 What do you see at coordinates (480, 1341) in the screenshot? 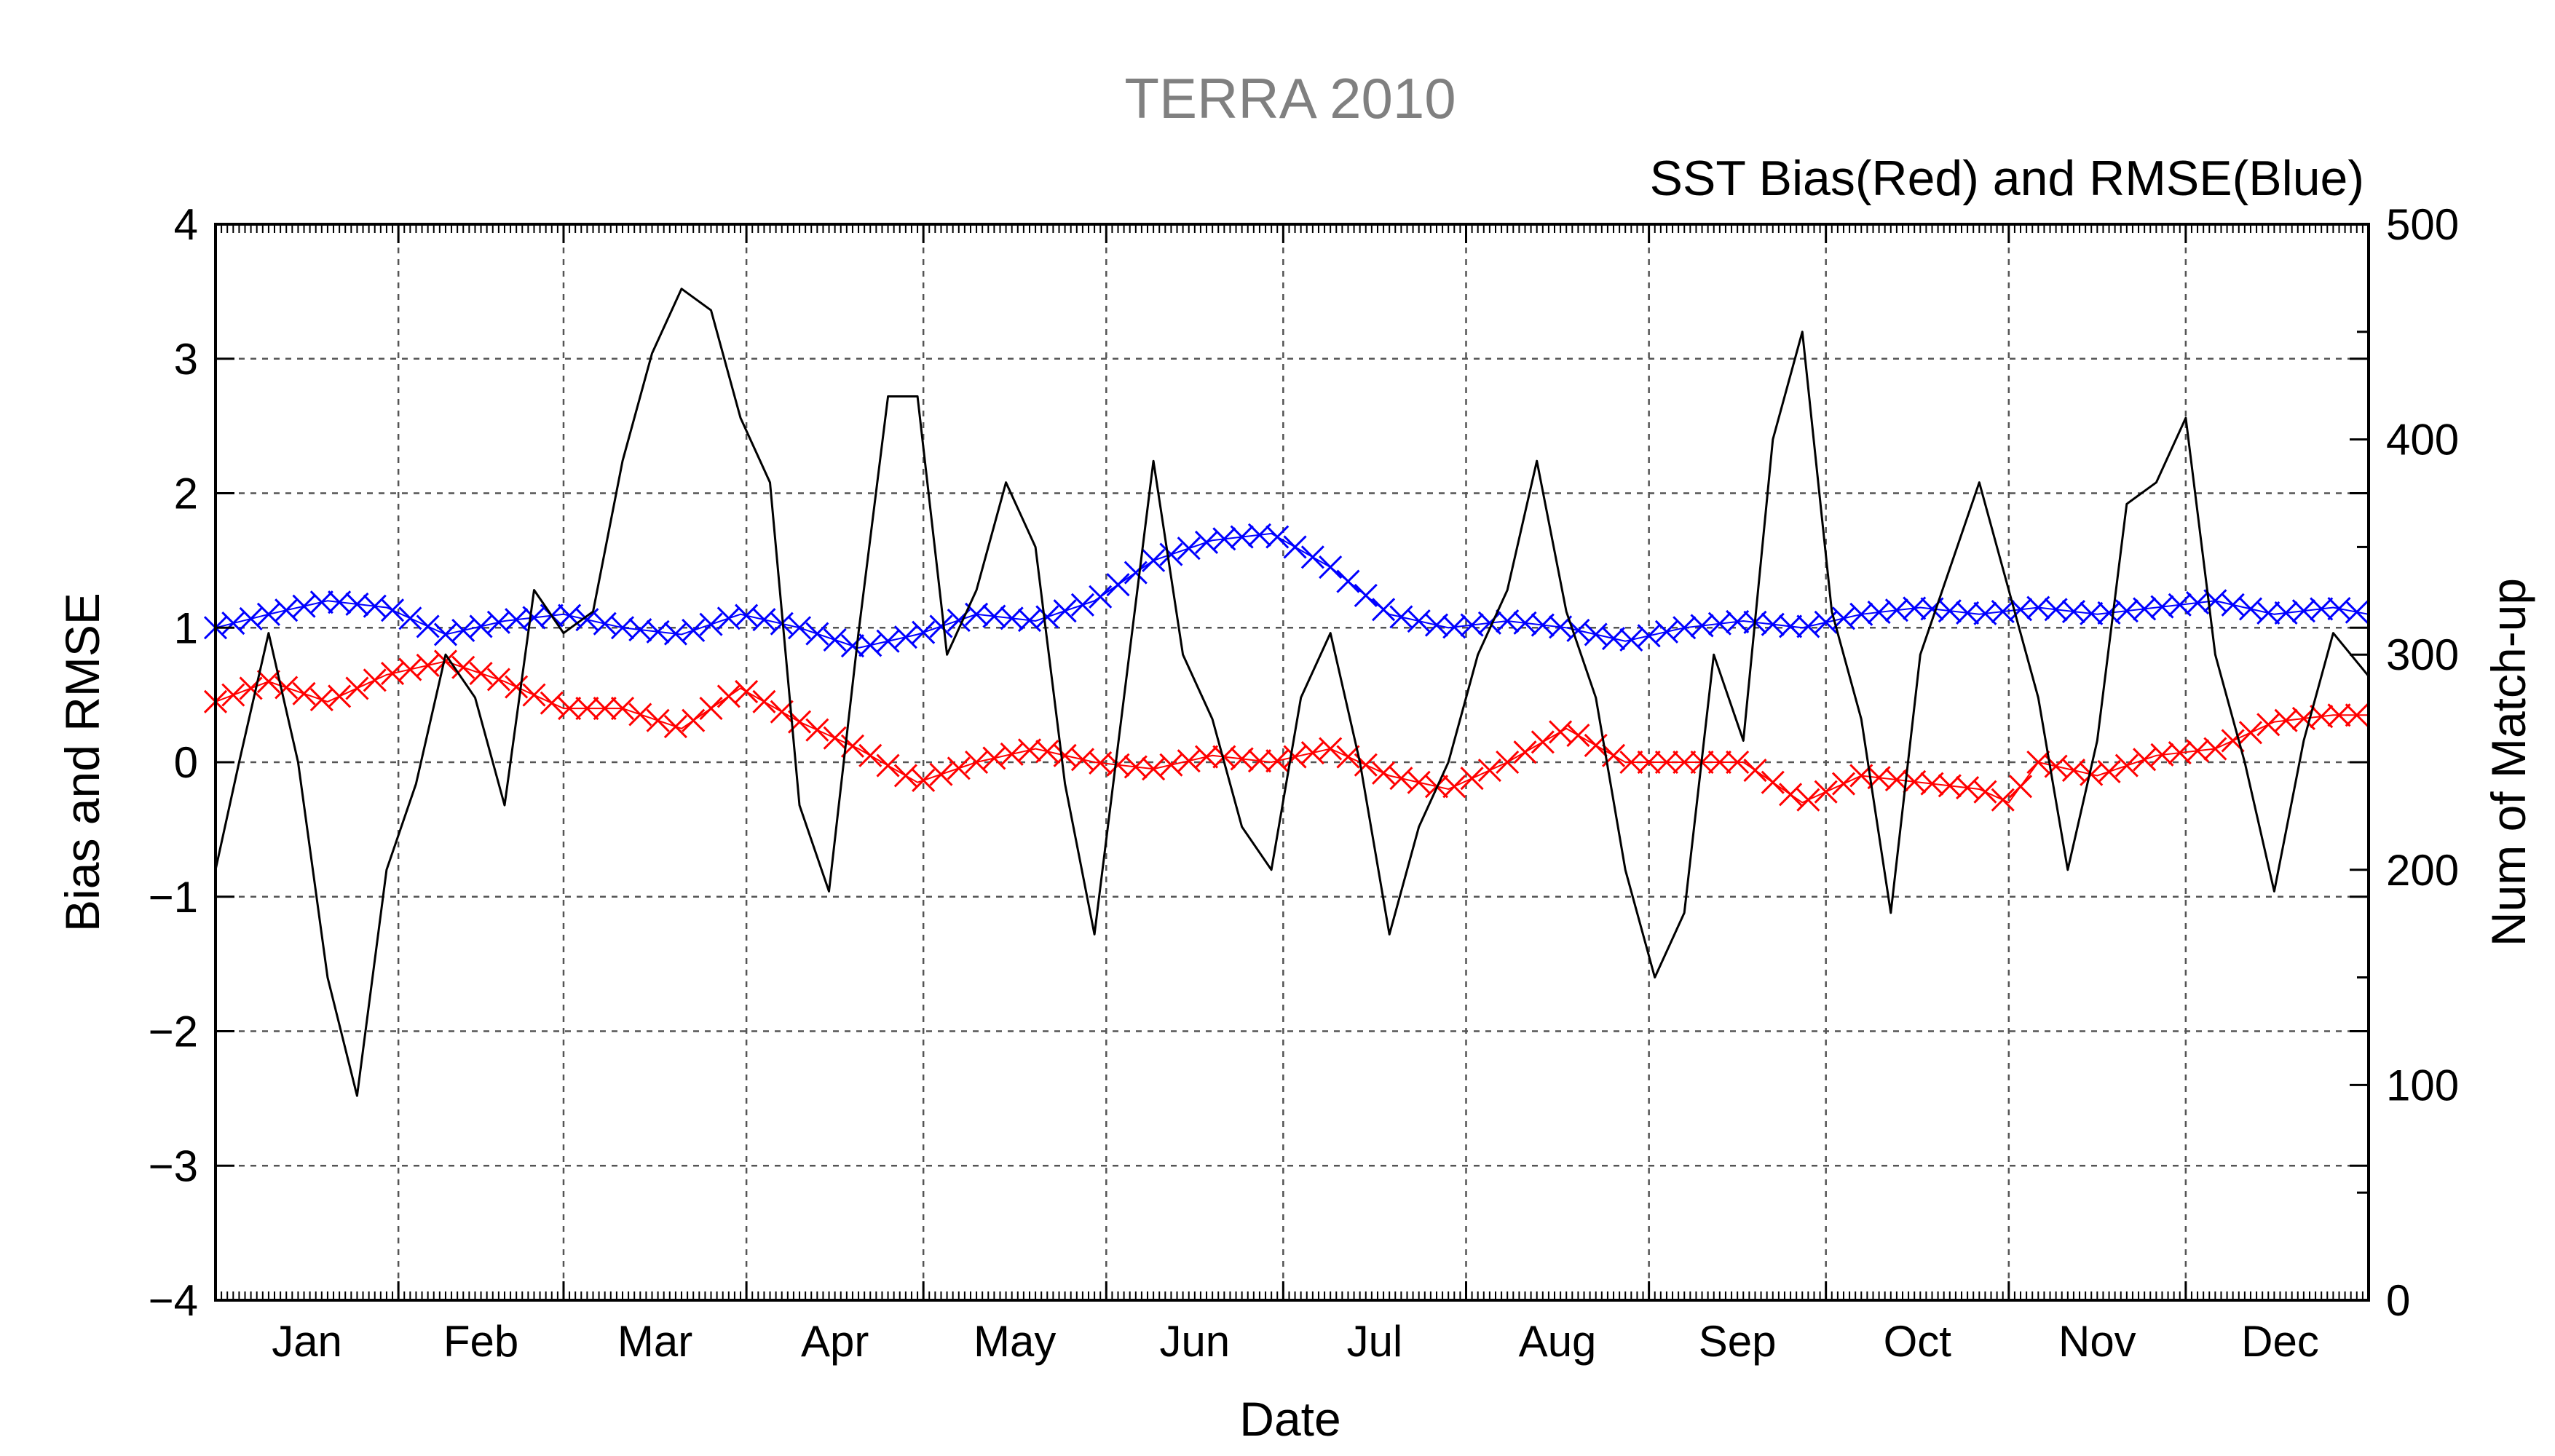
I see `x-tick-label: Feb` at bounding box center [480, 1341].